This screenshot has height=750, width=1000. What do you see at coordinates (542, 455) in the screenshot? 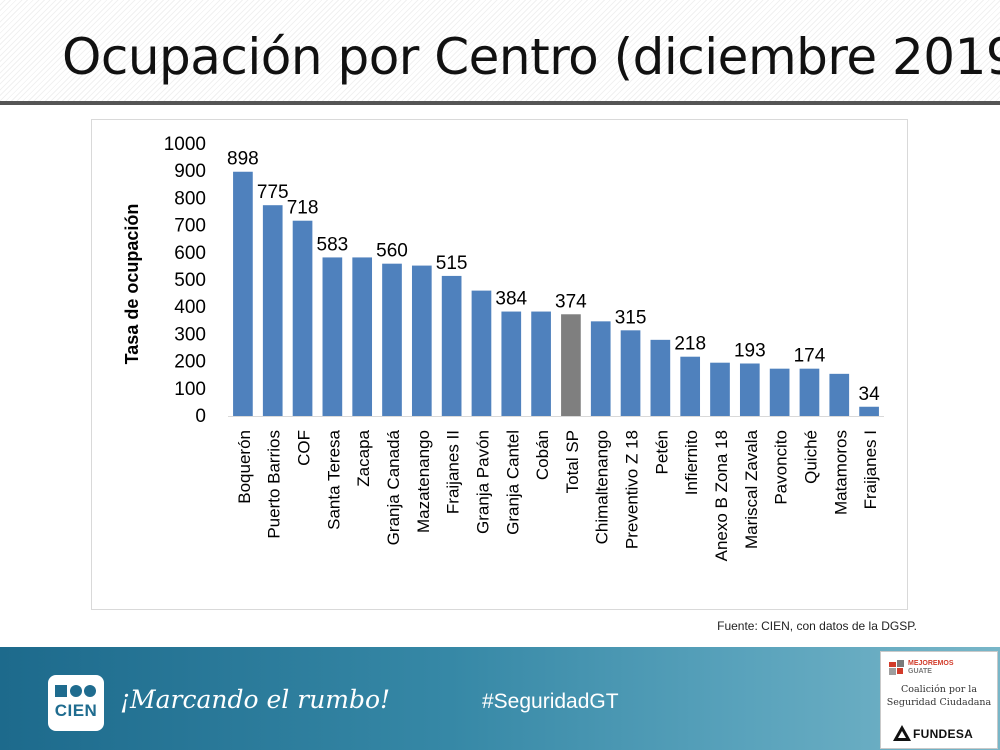
I see `x-tick-label: Cobán` at bounding box center [542, 455].